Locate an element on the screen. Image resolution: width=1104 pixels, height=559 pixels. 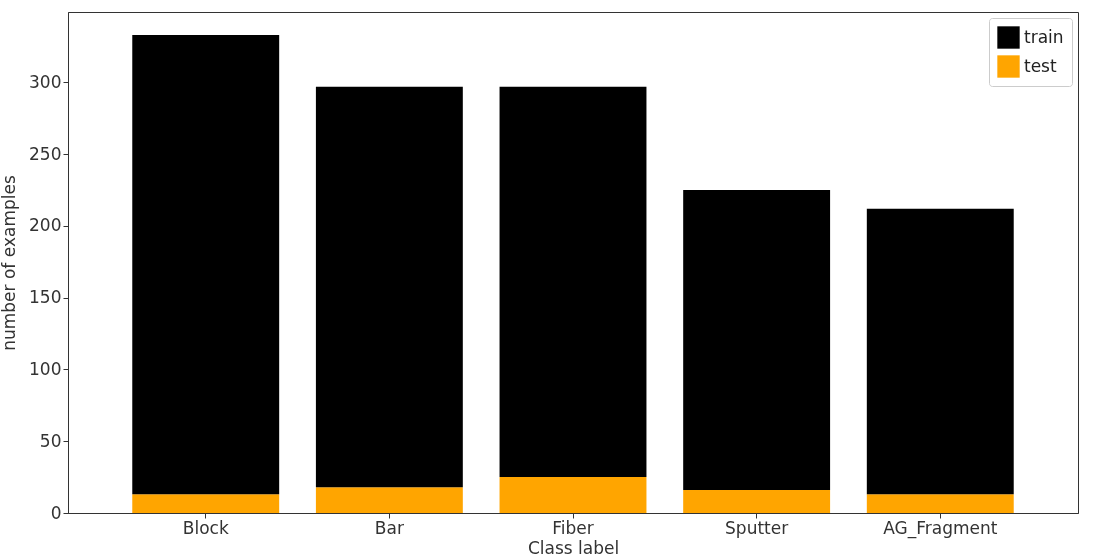
x-tick-label: Bar is located at coordinates (389, 527).